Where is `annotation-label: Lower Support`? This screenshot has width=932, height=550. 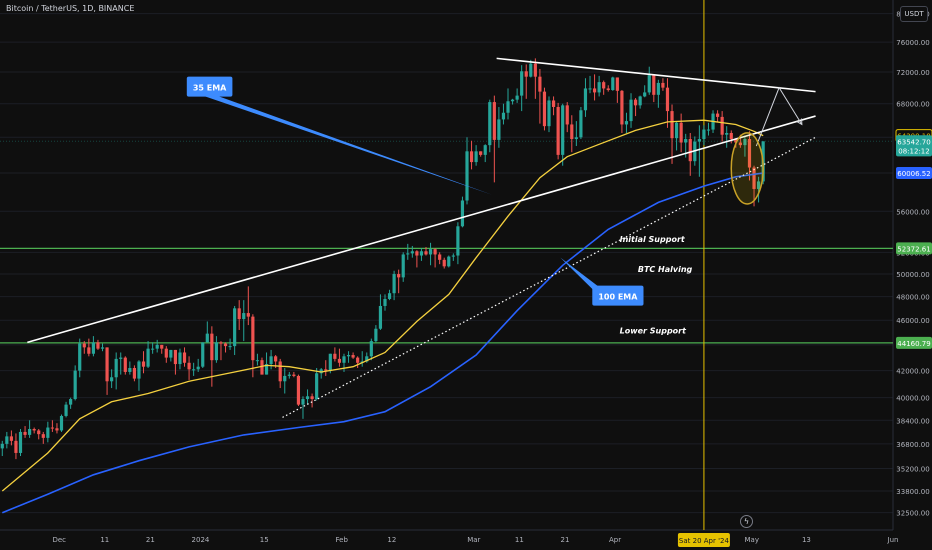 annotation-label: Lower Support is located at coordinates (653, 331).